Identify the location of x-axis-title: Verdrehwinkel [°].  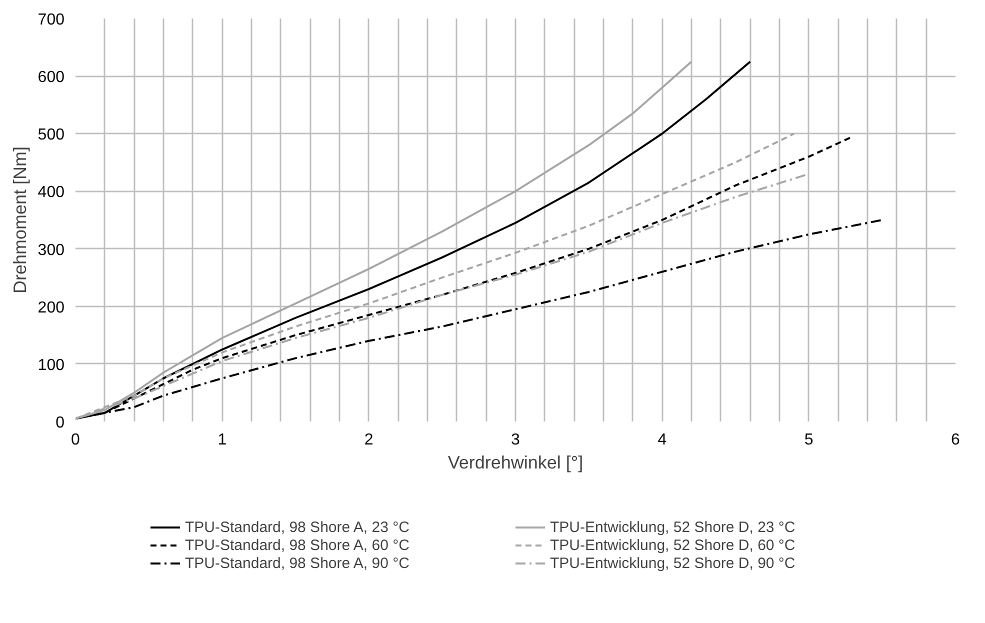
(516, 462).